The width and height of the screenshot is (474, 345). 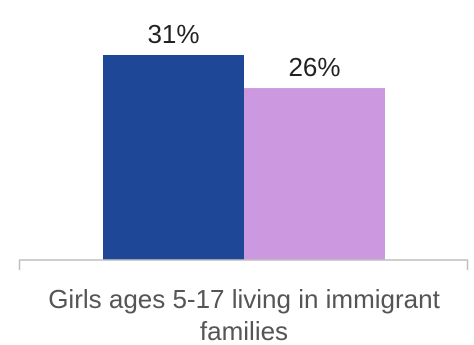 I want to click on data-label-series-1: 31%, so click(x=173, y=34).